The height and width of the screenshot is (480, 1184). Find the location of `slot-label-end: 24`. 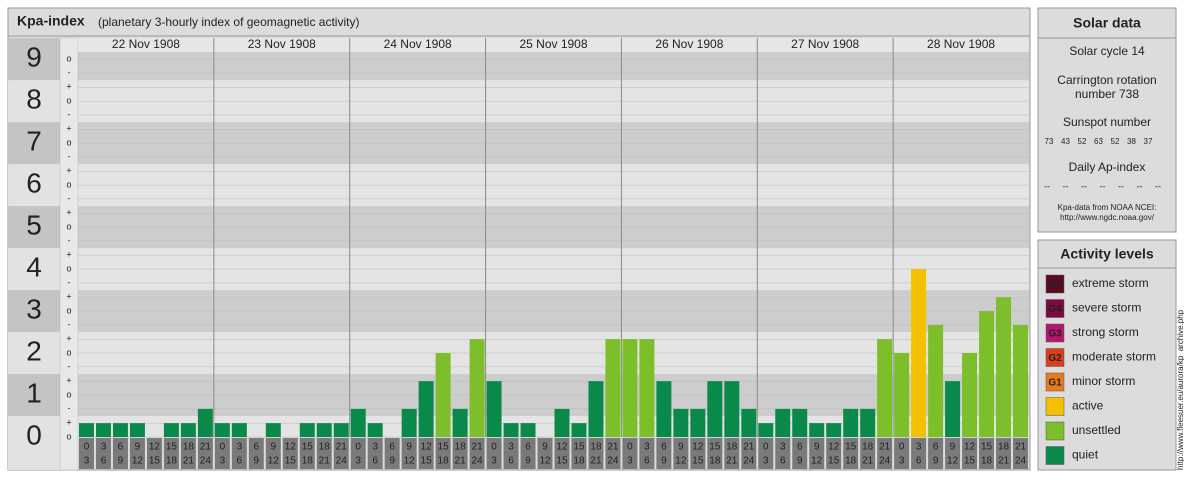

slot-label-end: 24 is located at coordinates (613, 461).